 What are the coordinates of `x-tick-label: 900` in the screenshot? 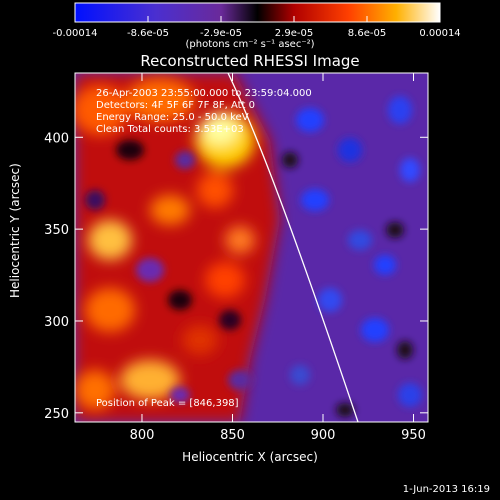 It's located at (323, 435).